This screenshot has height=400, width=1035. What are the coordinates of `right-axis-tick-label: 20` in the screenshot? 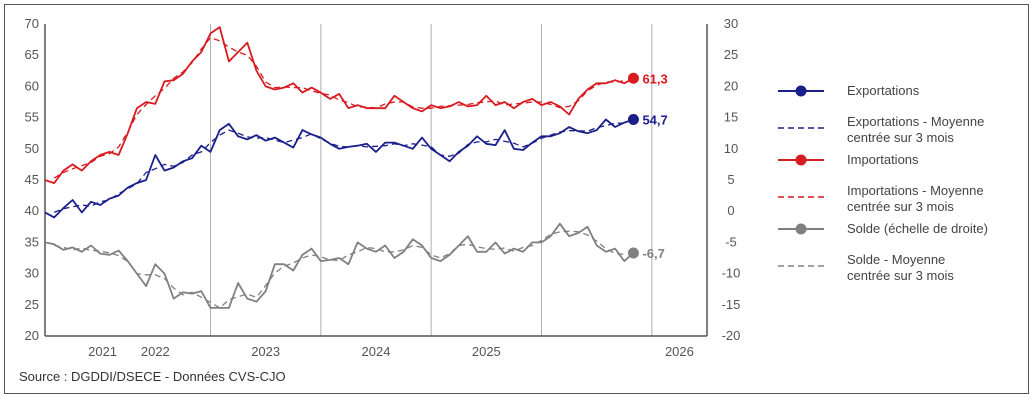 It's located at (731, 85).